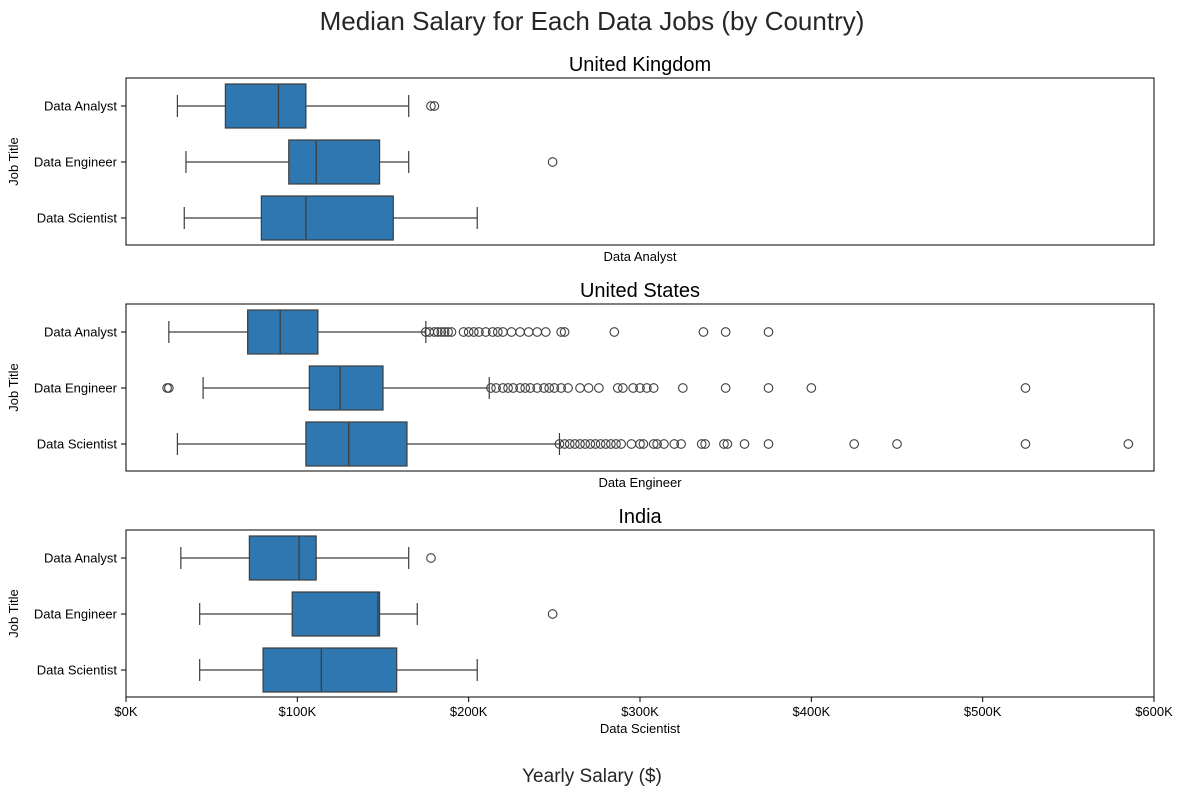 This screenshot has width=1184, height=795. What do you see at coordinates (983, 711) in the screenshot?
I see `x-tick-label: $500K` at bounding box center [983, 711].